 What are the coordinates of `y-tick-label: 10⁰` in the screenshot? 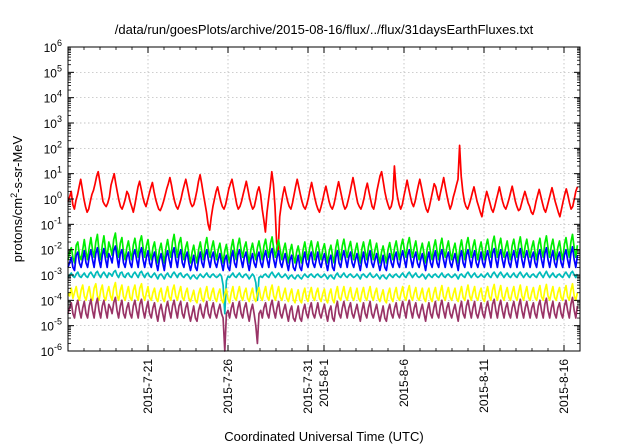 It's located at (53, 198).